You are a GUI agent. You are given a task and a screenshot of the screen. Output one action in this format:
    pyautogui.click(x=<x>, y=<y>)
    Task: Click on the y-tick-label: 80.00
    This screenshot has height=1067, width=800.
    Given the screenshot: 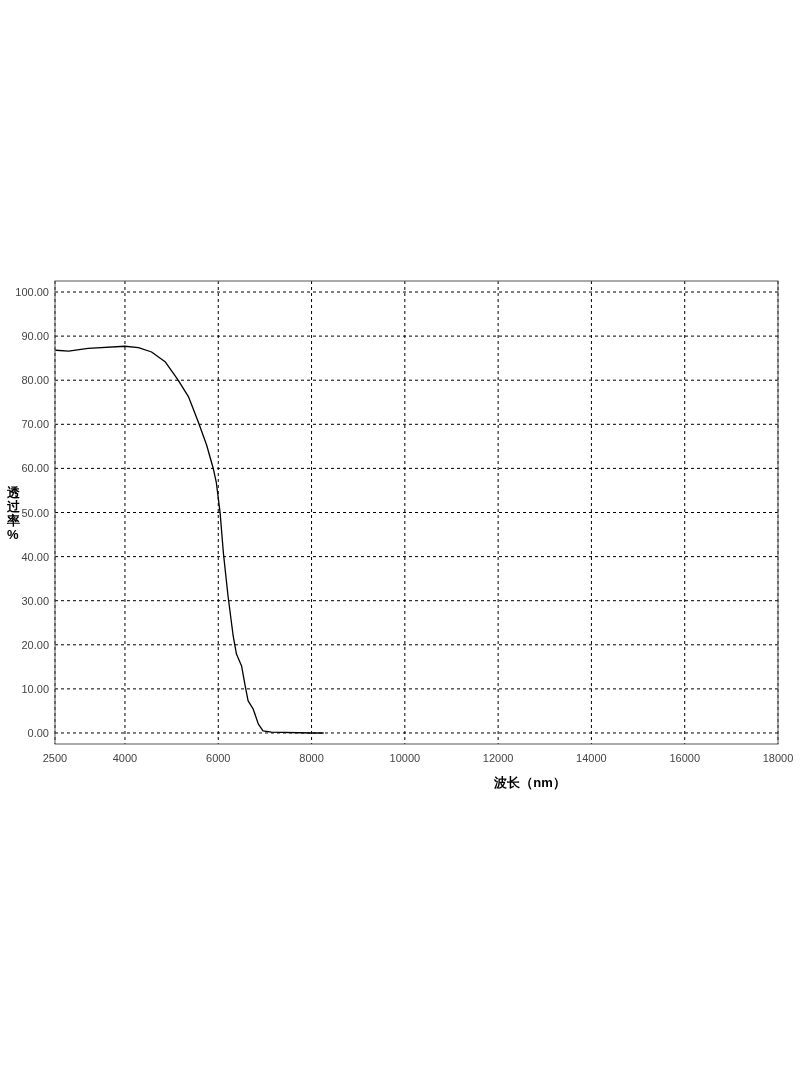 What is the action you would take?
    pyautogui.click(x=35, y=380)
    